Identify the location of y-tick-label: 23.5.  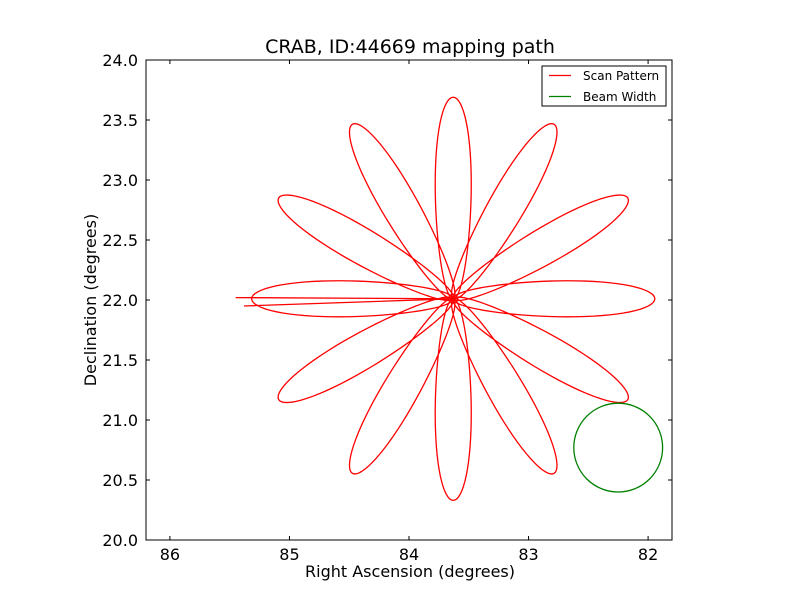
(120, 120).